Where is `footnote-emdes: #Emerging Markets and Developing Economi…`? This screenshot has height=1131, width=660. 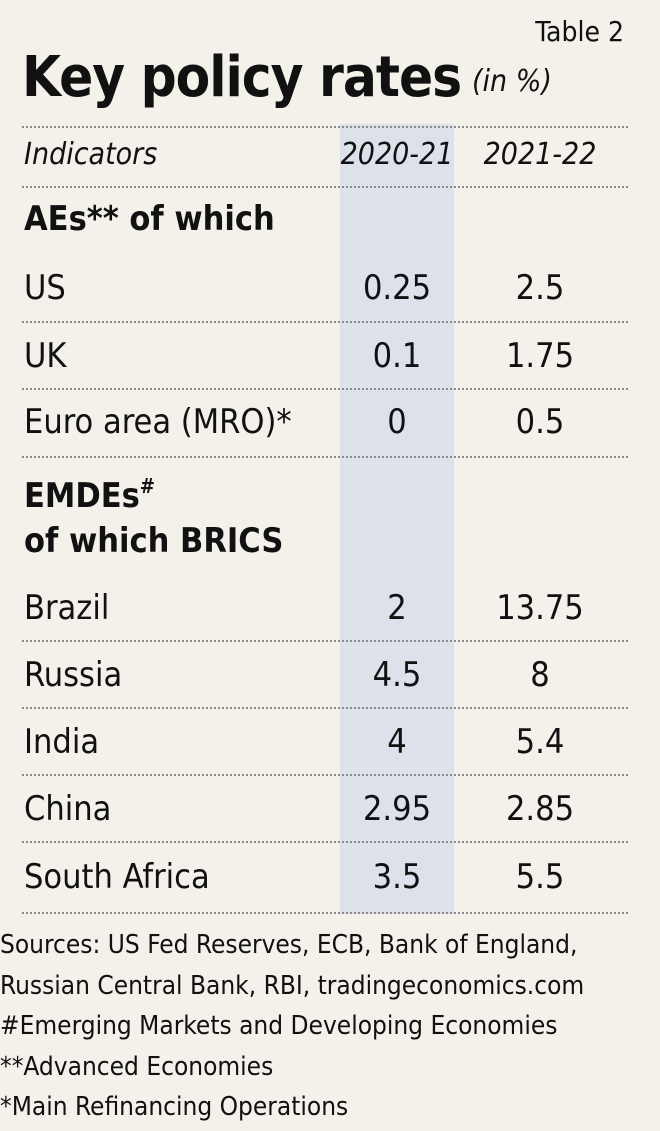 footnote-emdes: #Emerging Markets and Developing Economi… is located at coordinates (279, 1026).